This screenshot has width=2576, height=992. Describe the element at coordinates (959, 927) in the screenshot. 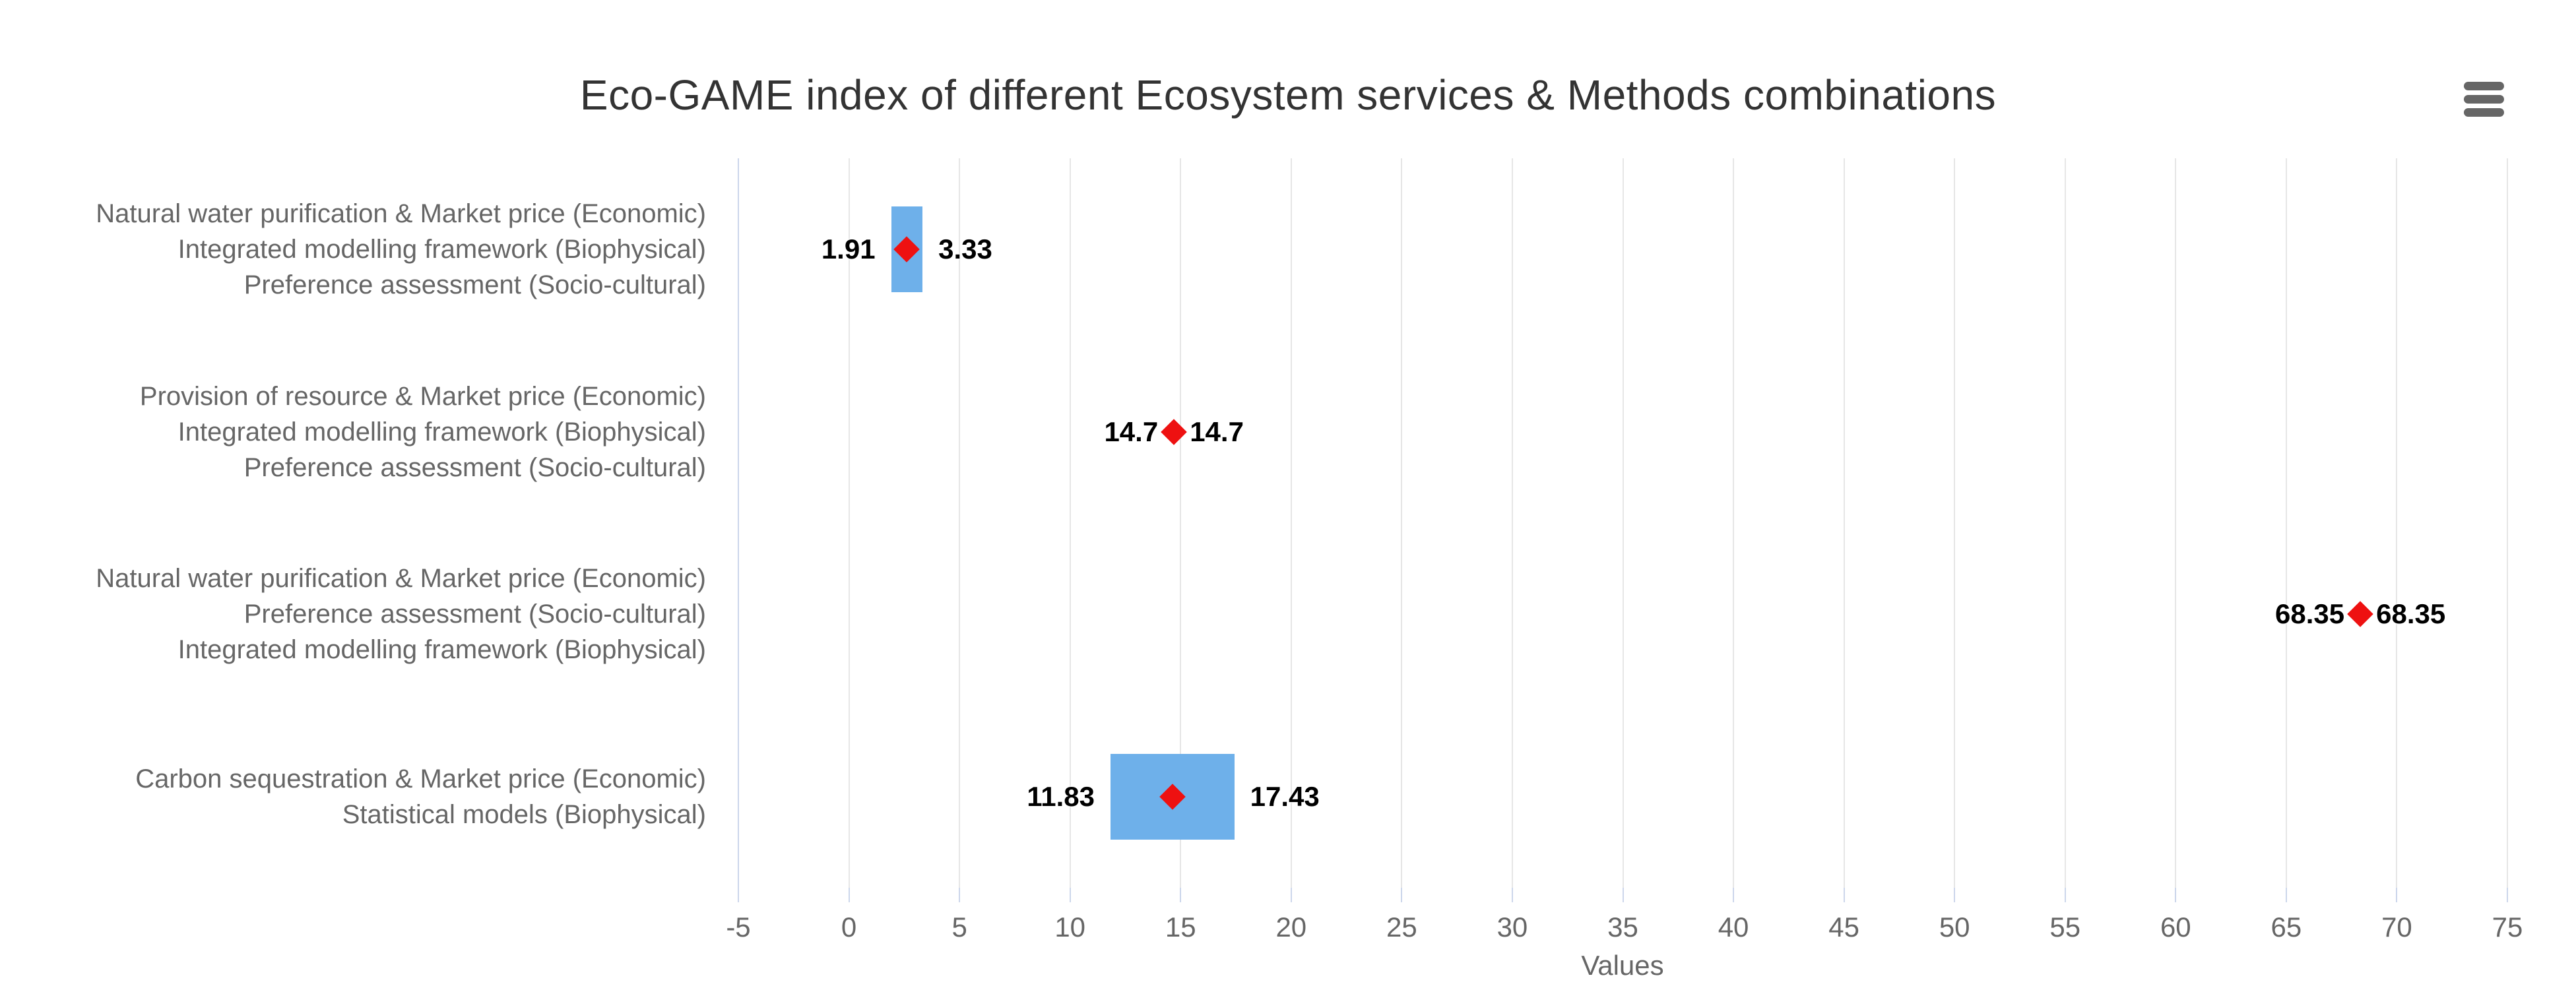

I see `axis-tick-label: 5` at that location.